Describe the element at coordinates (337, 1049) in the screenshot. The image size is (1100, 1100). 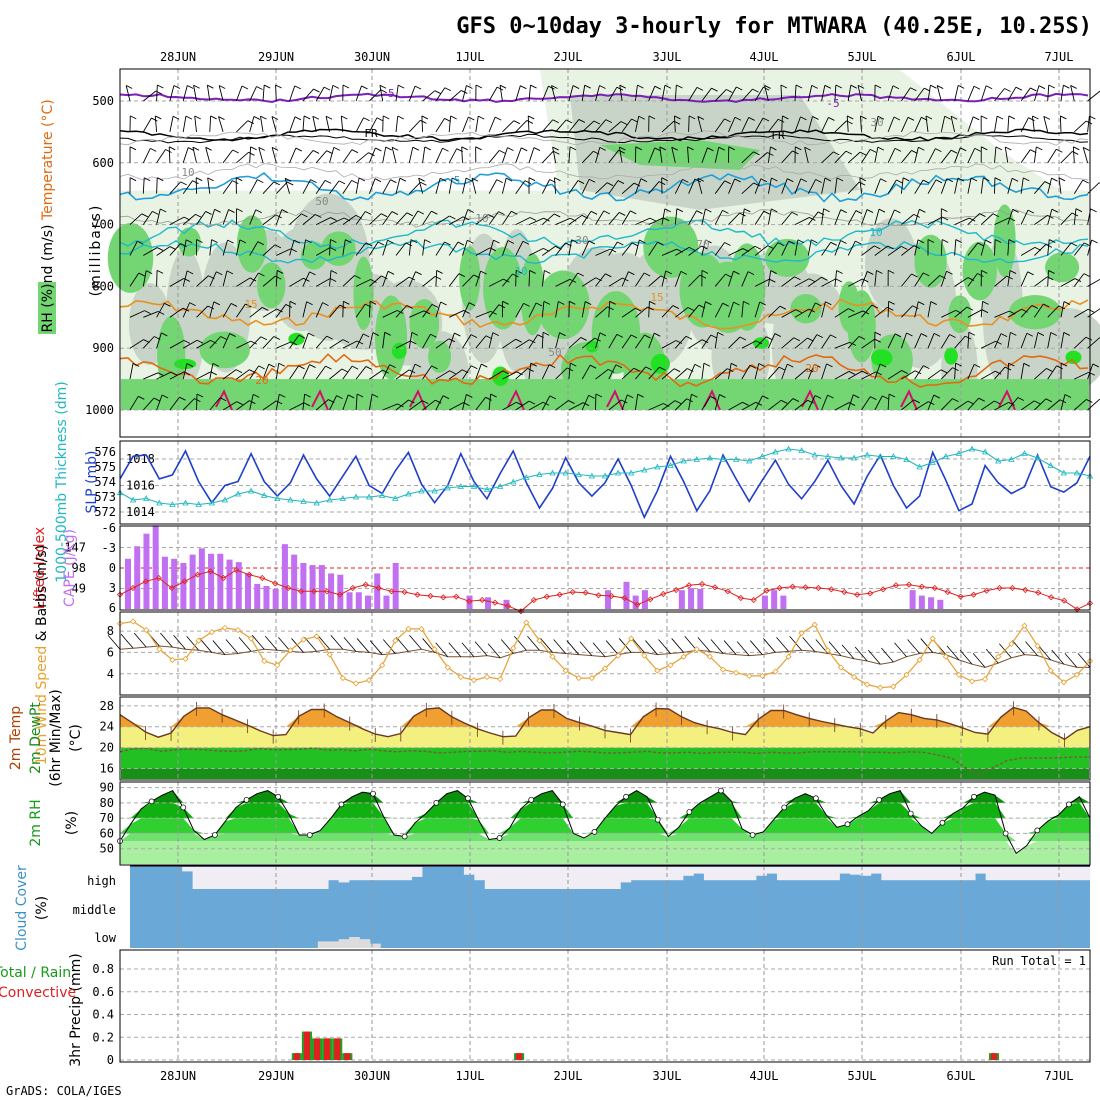
I see `precip-bar-convective` at that location.